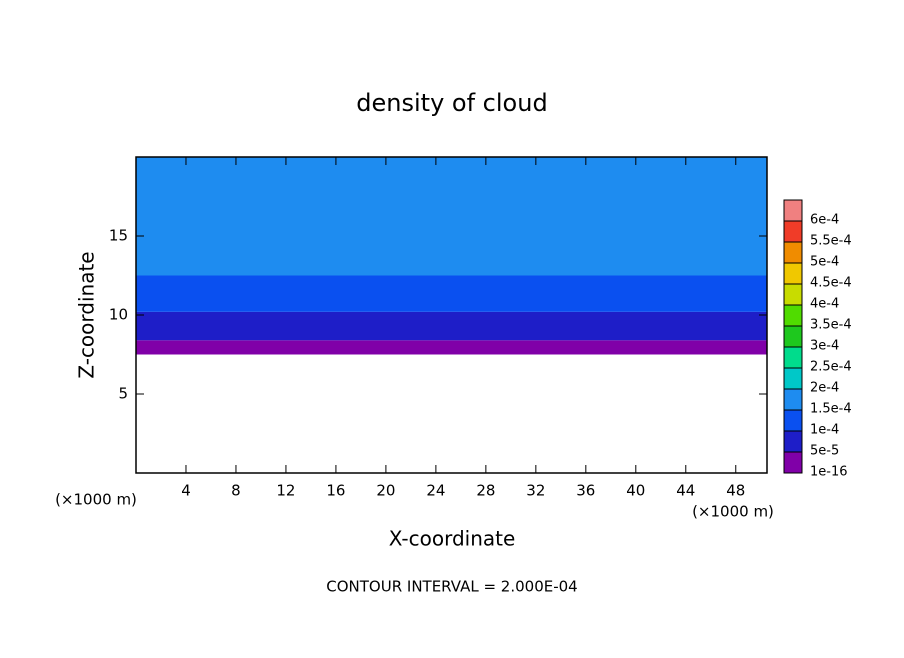  What do you see at coordinates (123, 394) in the screenshot?
I see `y-tick-label: 5` at bounding box center [123, 394].